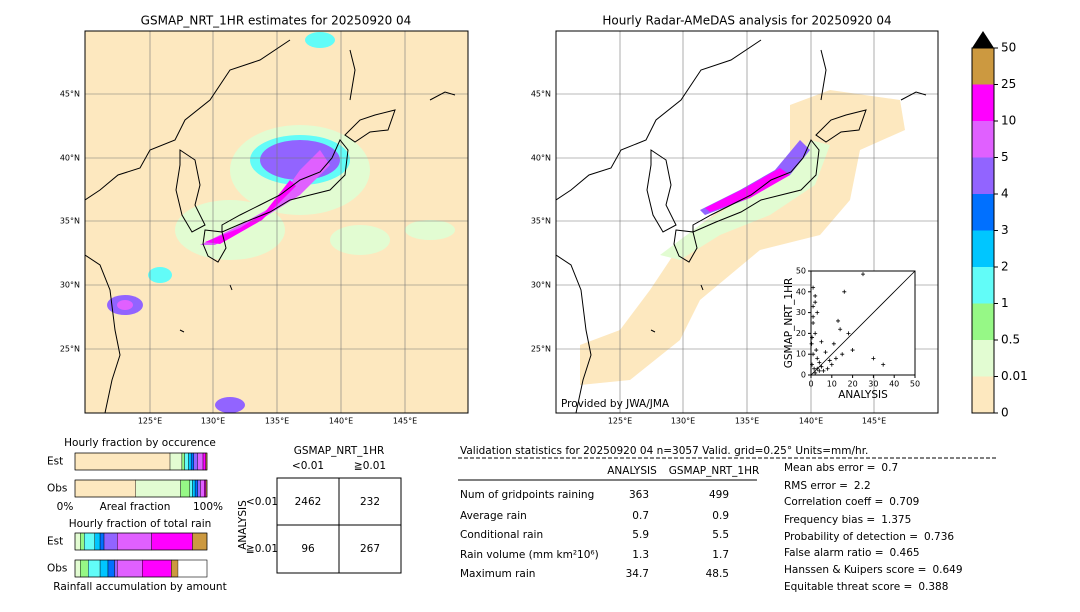 The height and width of the screenshot is (612, 1080). I want to click on row-label: Obs, so click(57, 489).